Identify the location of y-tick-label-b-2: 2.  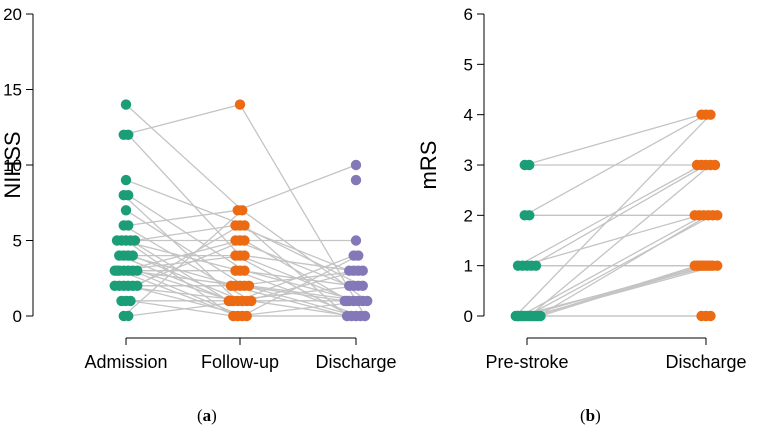
(468, 215).